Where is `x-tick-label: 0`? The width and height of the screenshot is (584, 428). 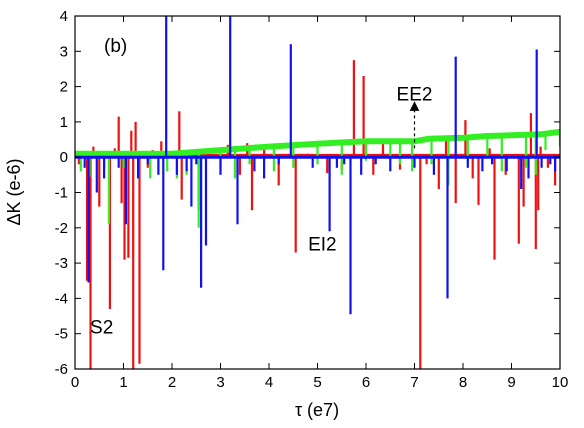 x-tick-label: 0 is located at coordinates (75, 382).